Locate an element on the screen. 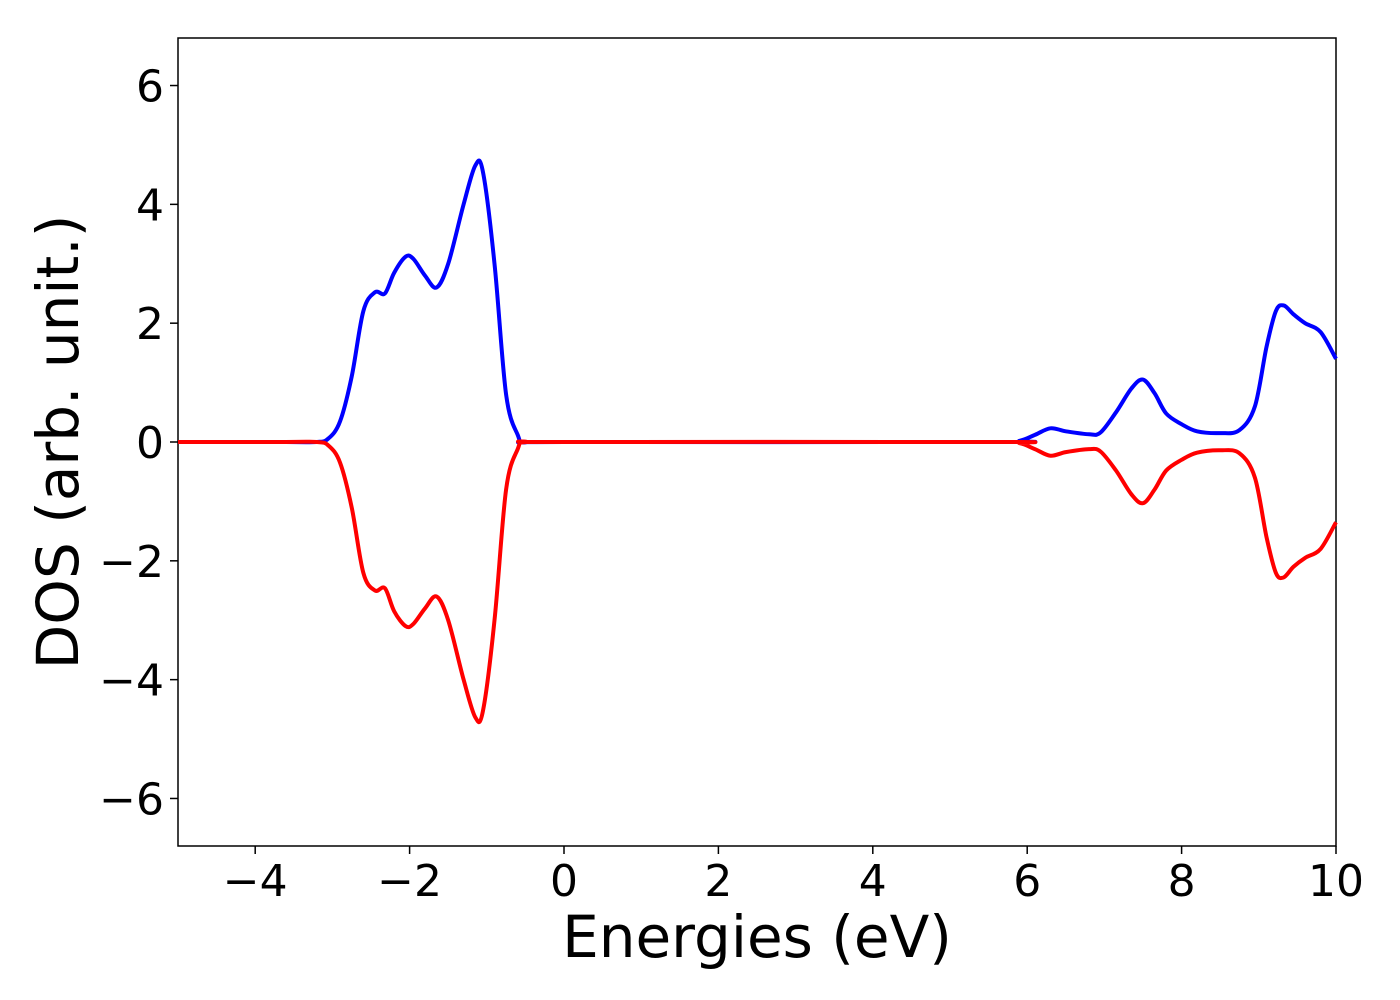  y-tick-label: −2 is located at coordinates (131, 562).